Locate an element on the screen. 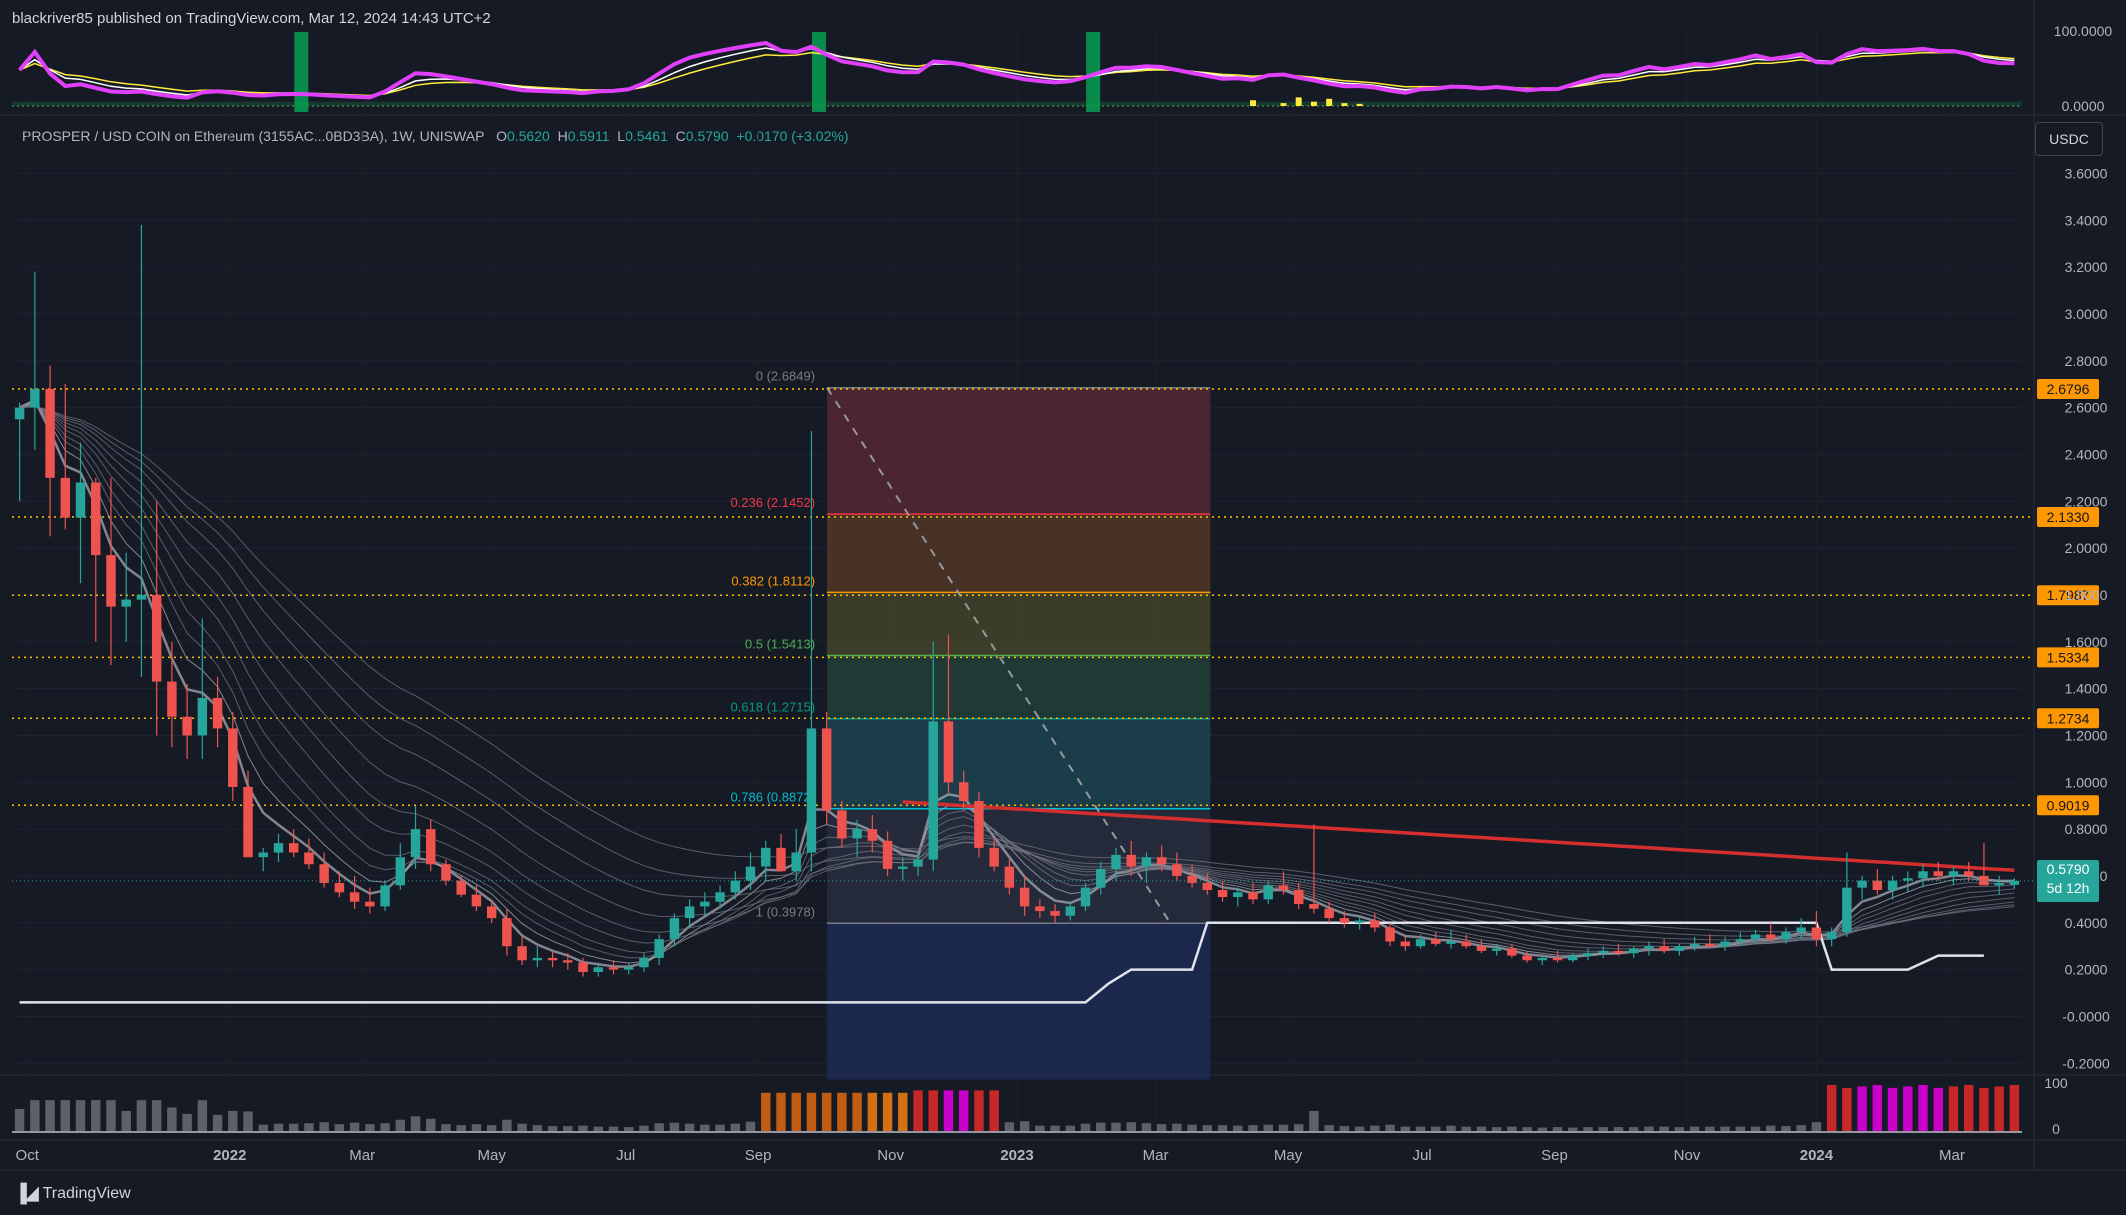 Image resolution: width=2126 pixels, height=1215 pixels. tradingview-logo-icon: ▐◢ is located at coordinates (26, 1193).